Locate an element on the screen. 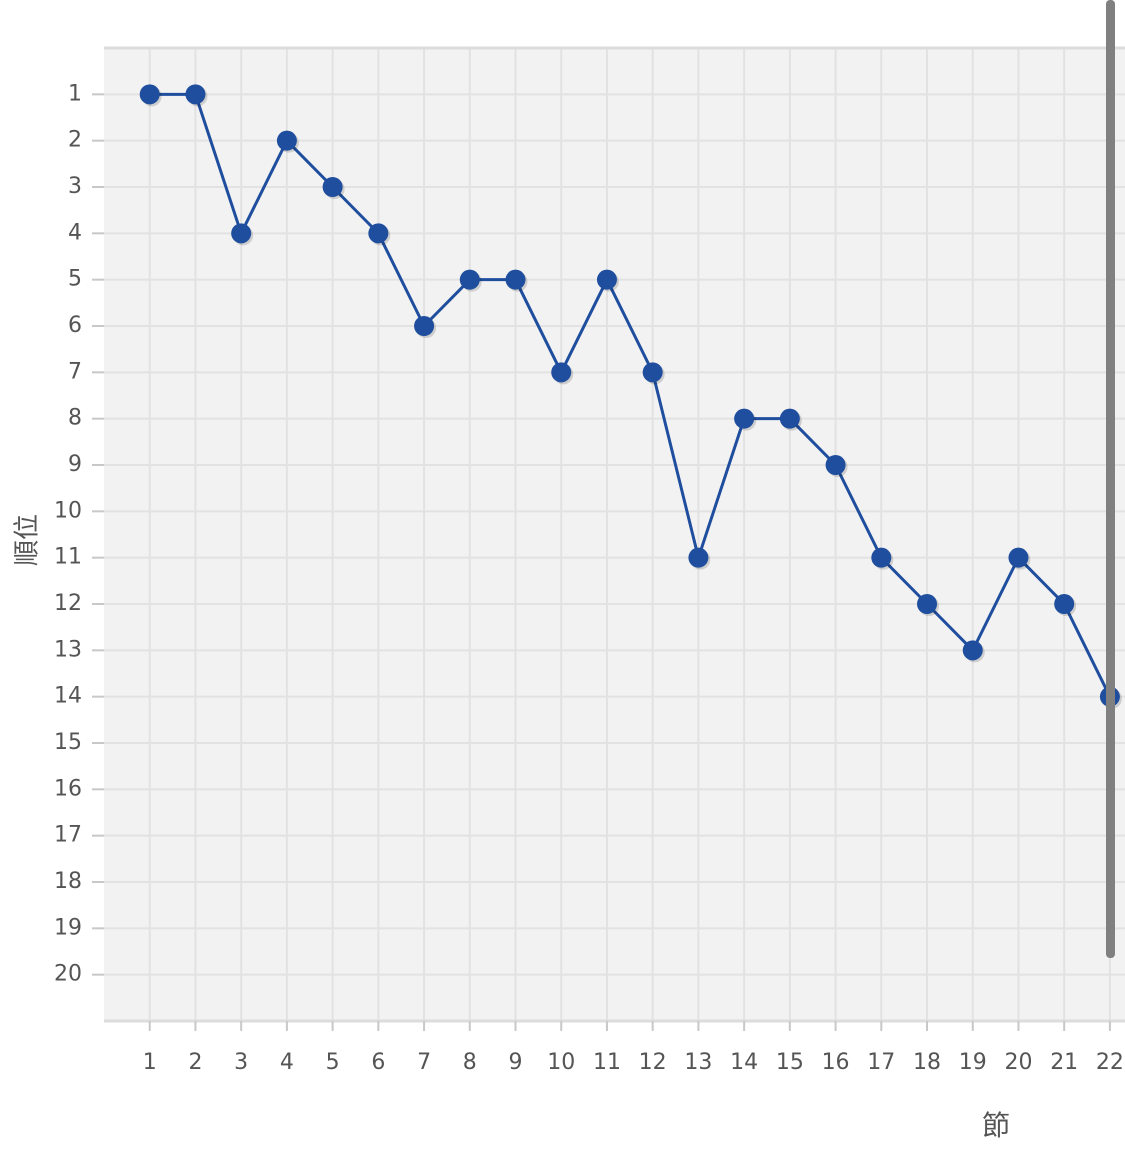  y-tick-label: 18 is located at coordinates (68, 881).